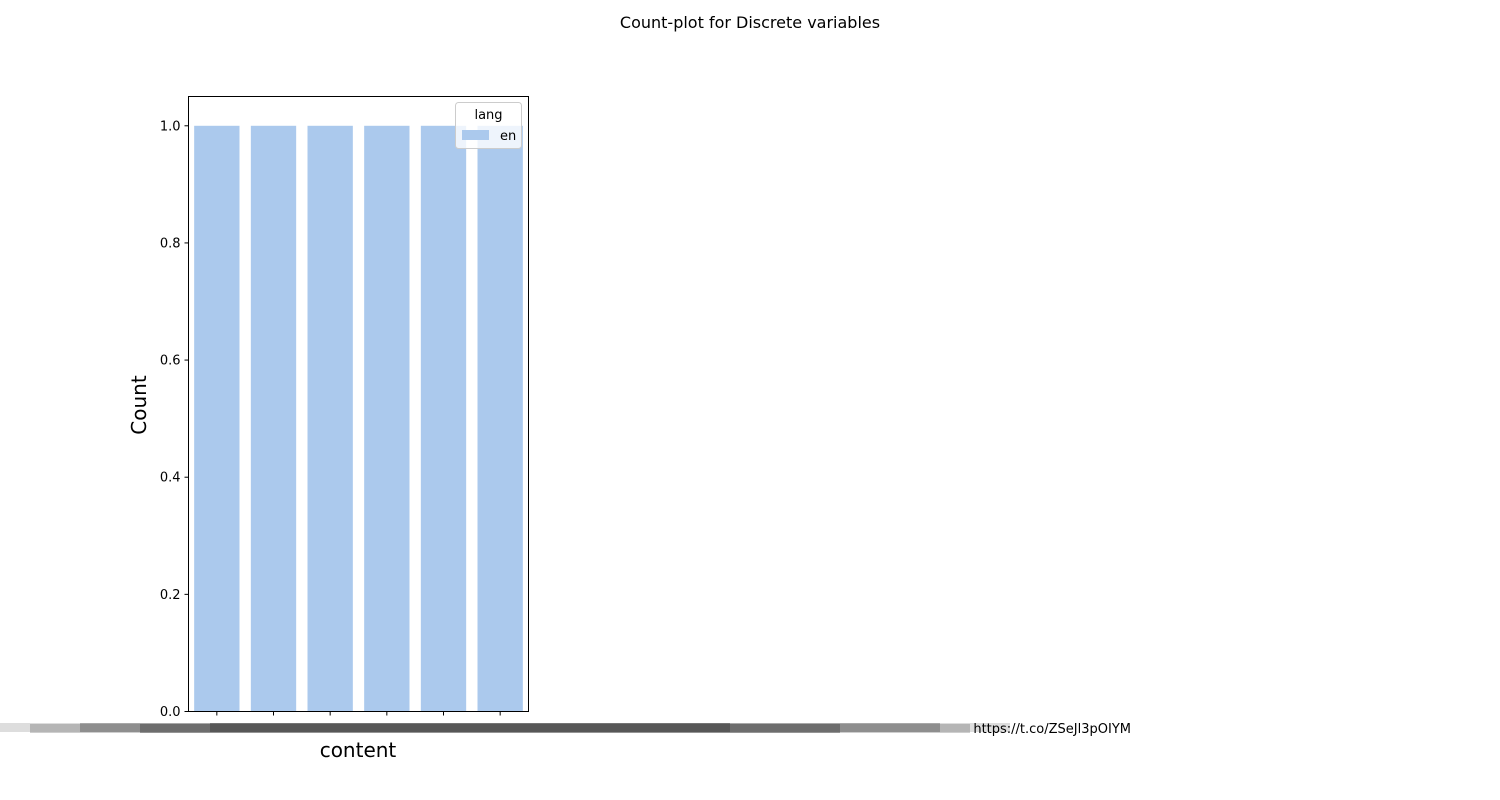  Describe the element at coordinates (174, 419) in the screenshot. I see `y-axis: 0.0 0.2 0.4 0.6 0.8 1.0` at that location.